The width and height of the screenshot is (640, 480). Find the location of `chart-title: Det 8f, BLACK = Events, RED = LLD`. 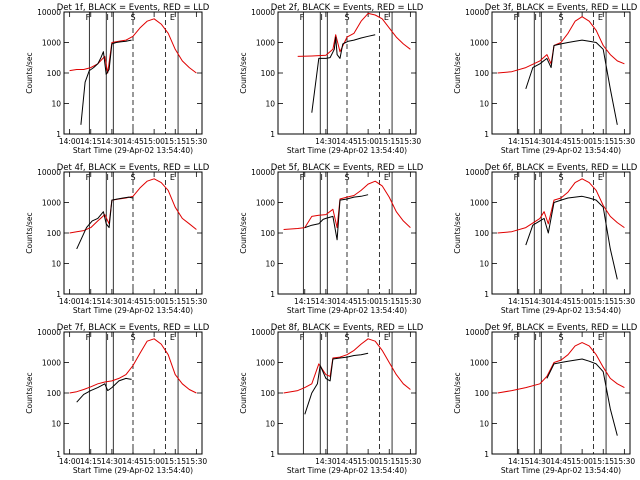

chart-title: Det 8f, BLACK = Events, RED = LLD is located at coordinates (347, 328).